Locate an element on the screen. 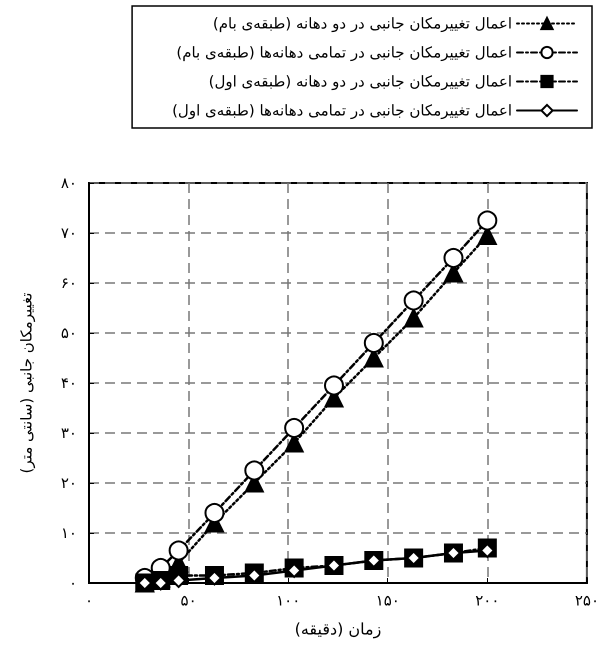  y-tick-label: ۱۰ is located at coordinates (68, 533).